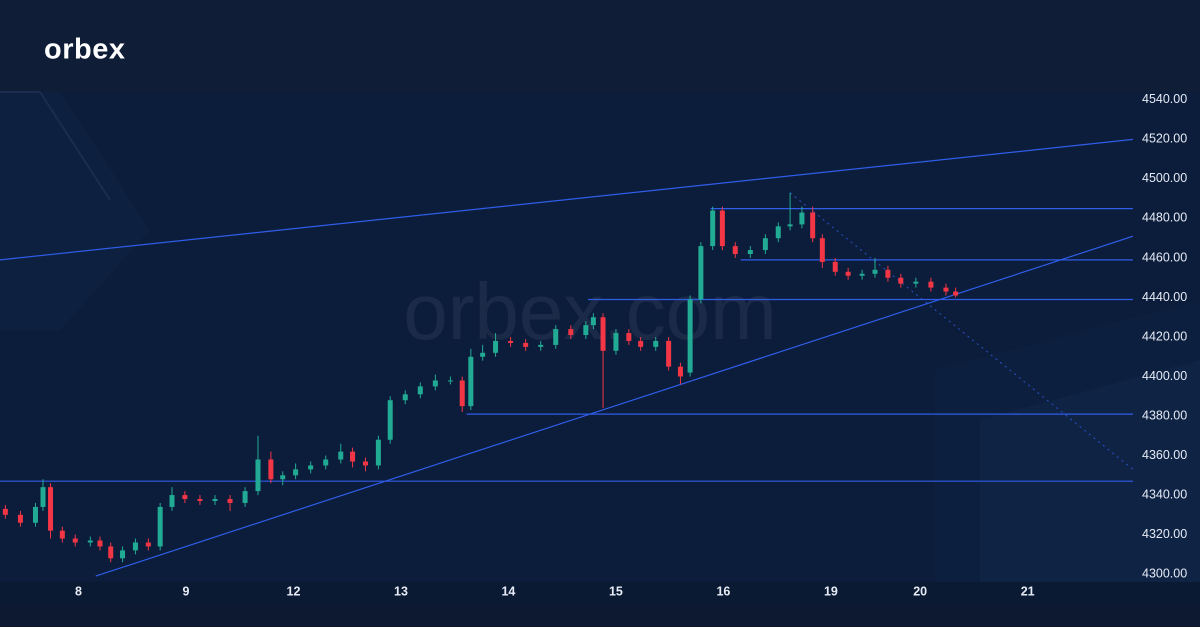  What do you see at coordinates (1164, 494) in the screenshot?
I see `y-tick-label: 4340.00` at bounding box center [1164, 494].